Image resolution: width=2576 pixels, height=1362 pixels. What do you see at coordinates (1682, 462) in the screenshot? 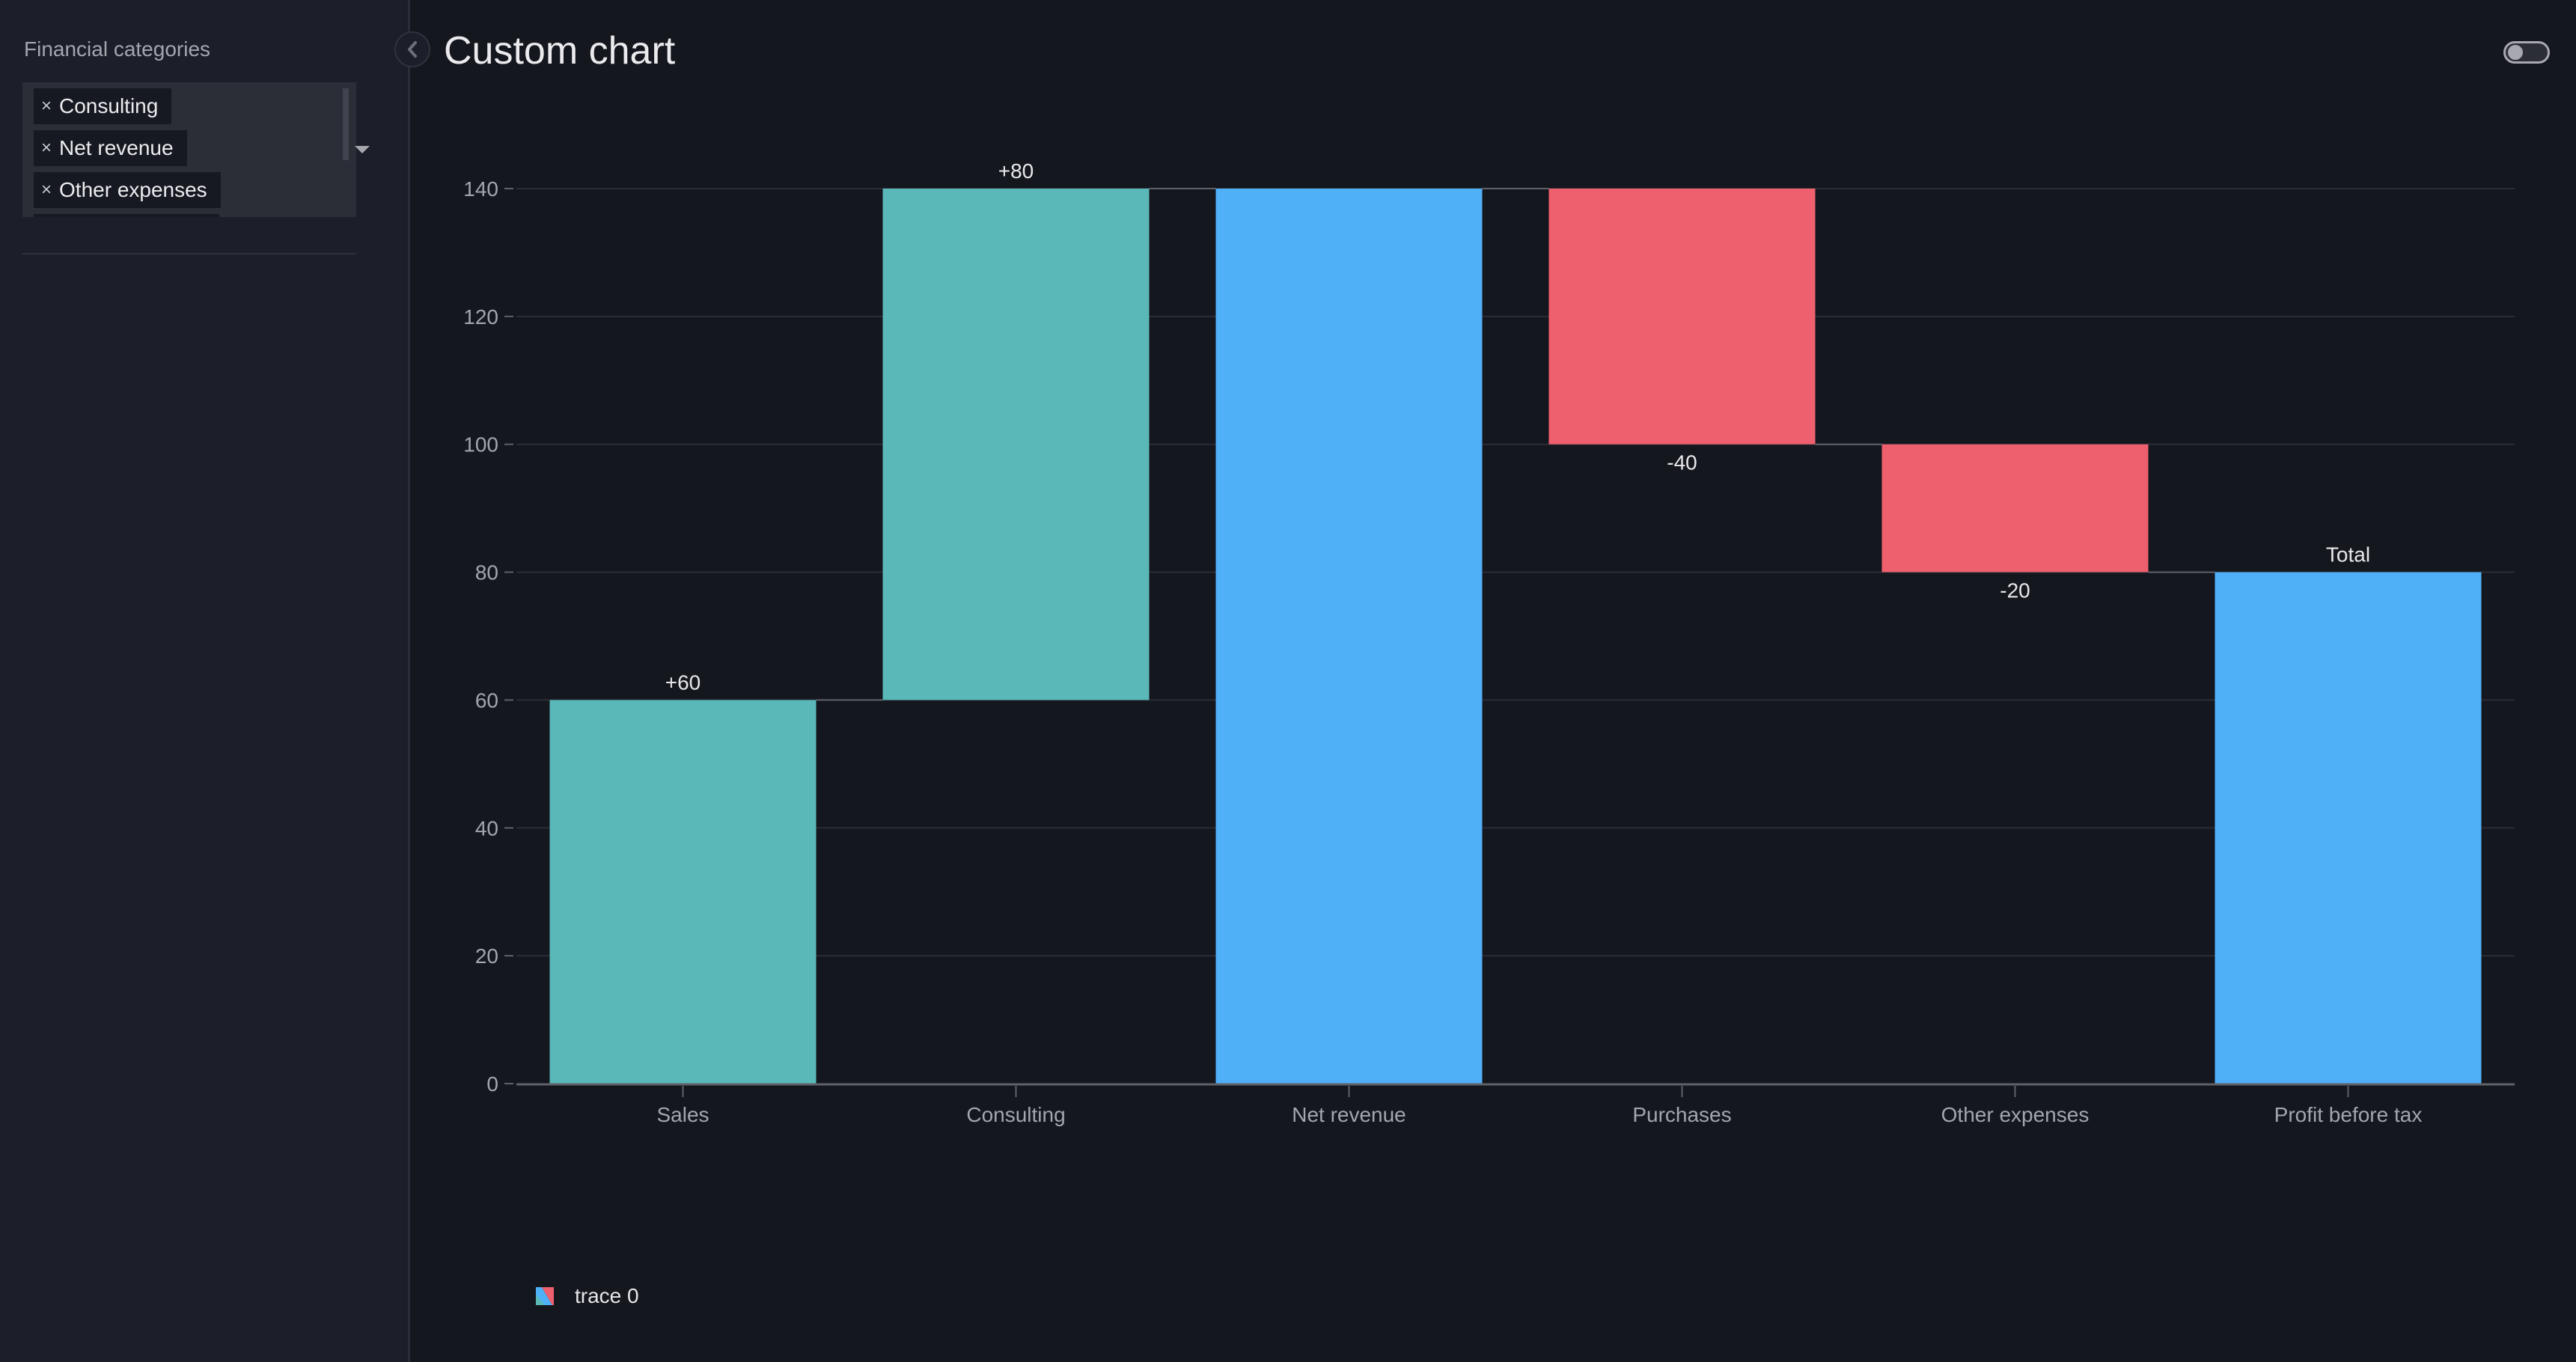
I see `bar-value-label: -40` at bounding box center [1682, 462].